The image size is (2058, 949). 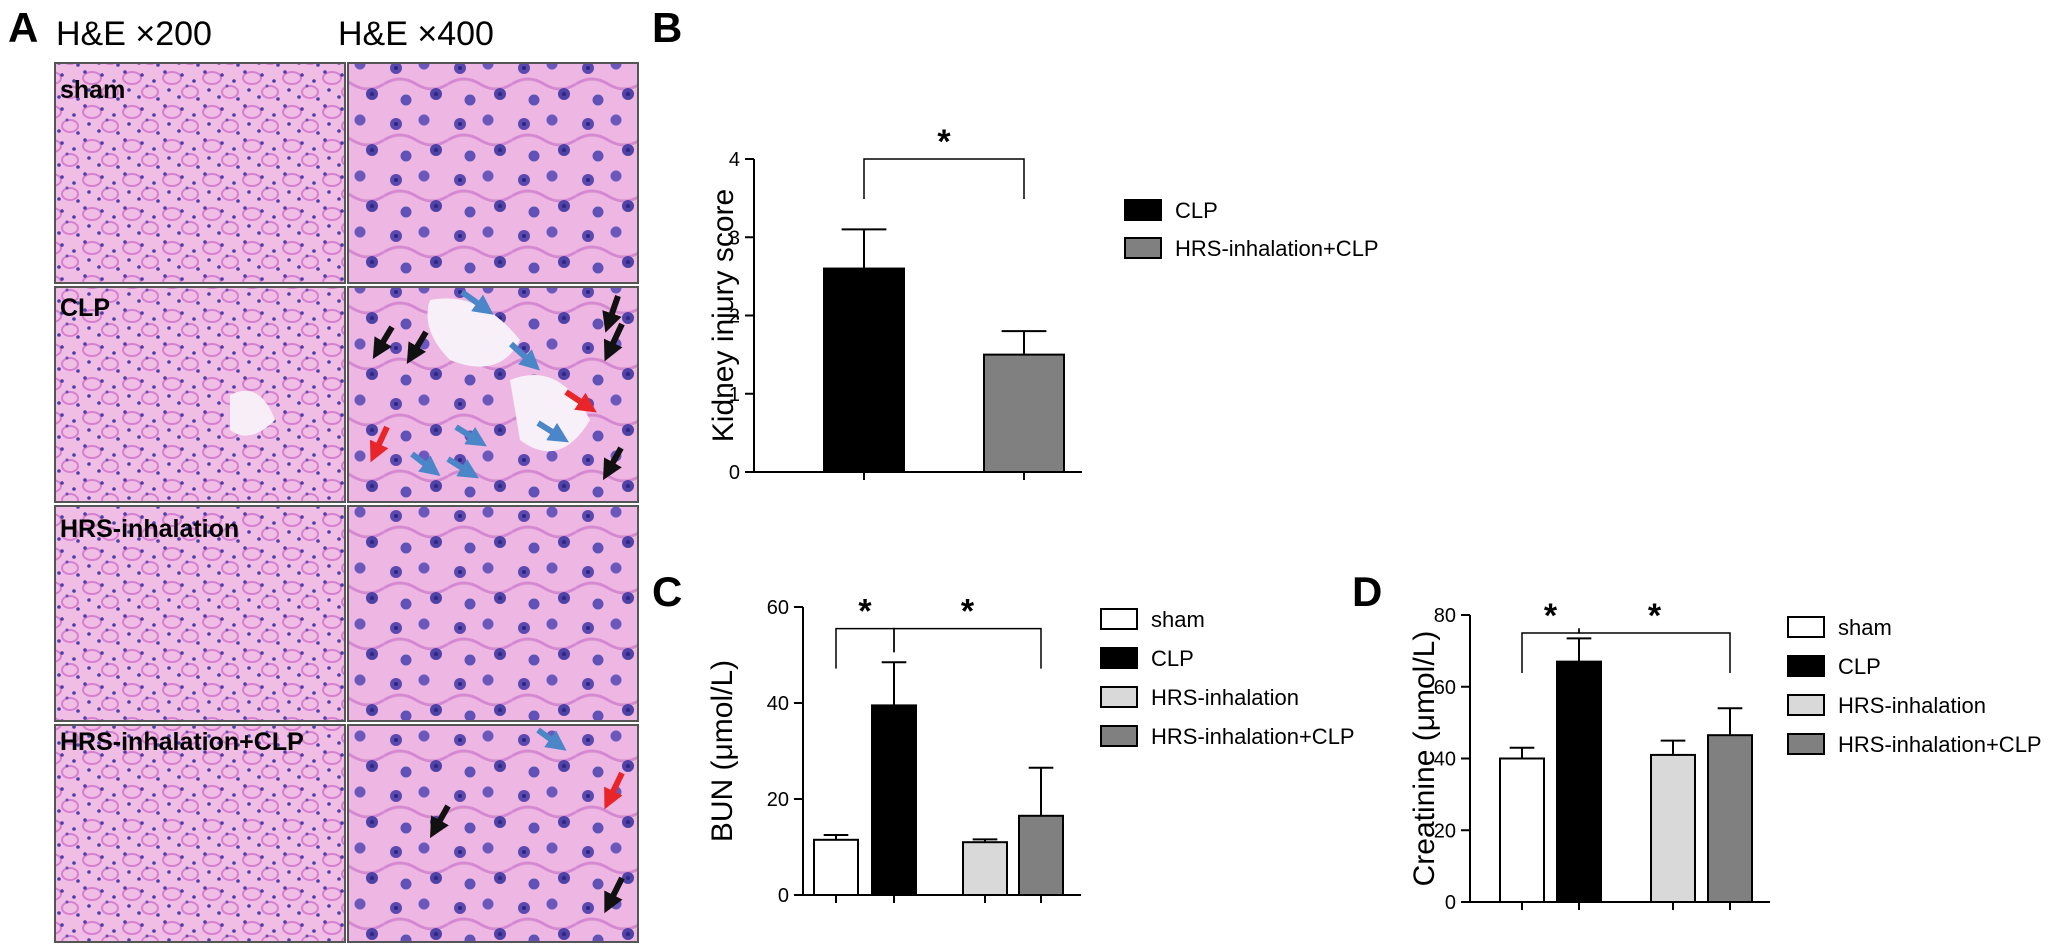 What do you see at coordinates (734, 395) in the screenshot?
I see `y-tick-label: 1` at bounding box center [734, 395].